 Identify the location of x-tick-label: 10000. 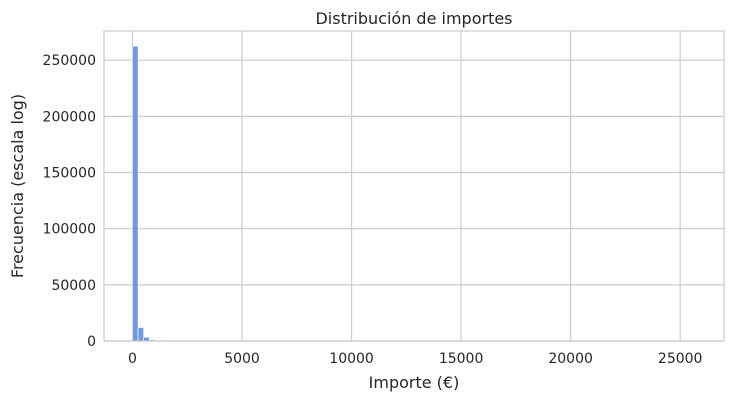
(351, 359).